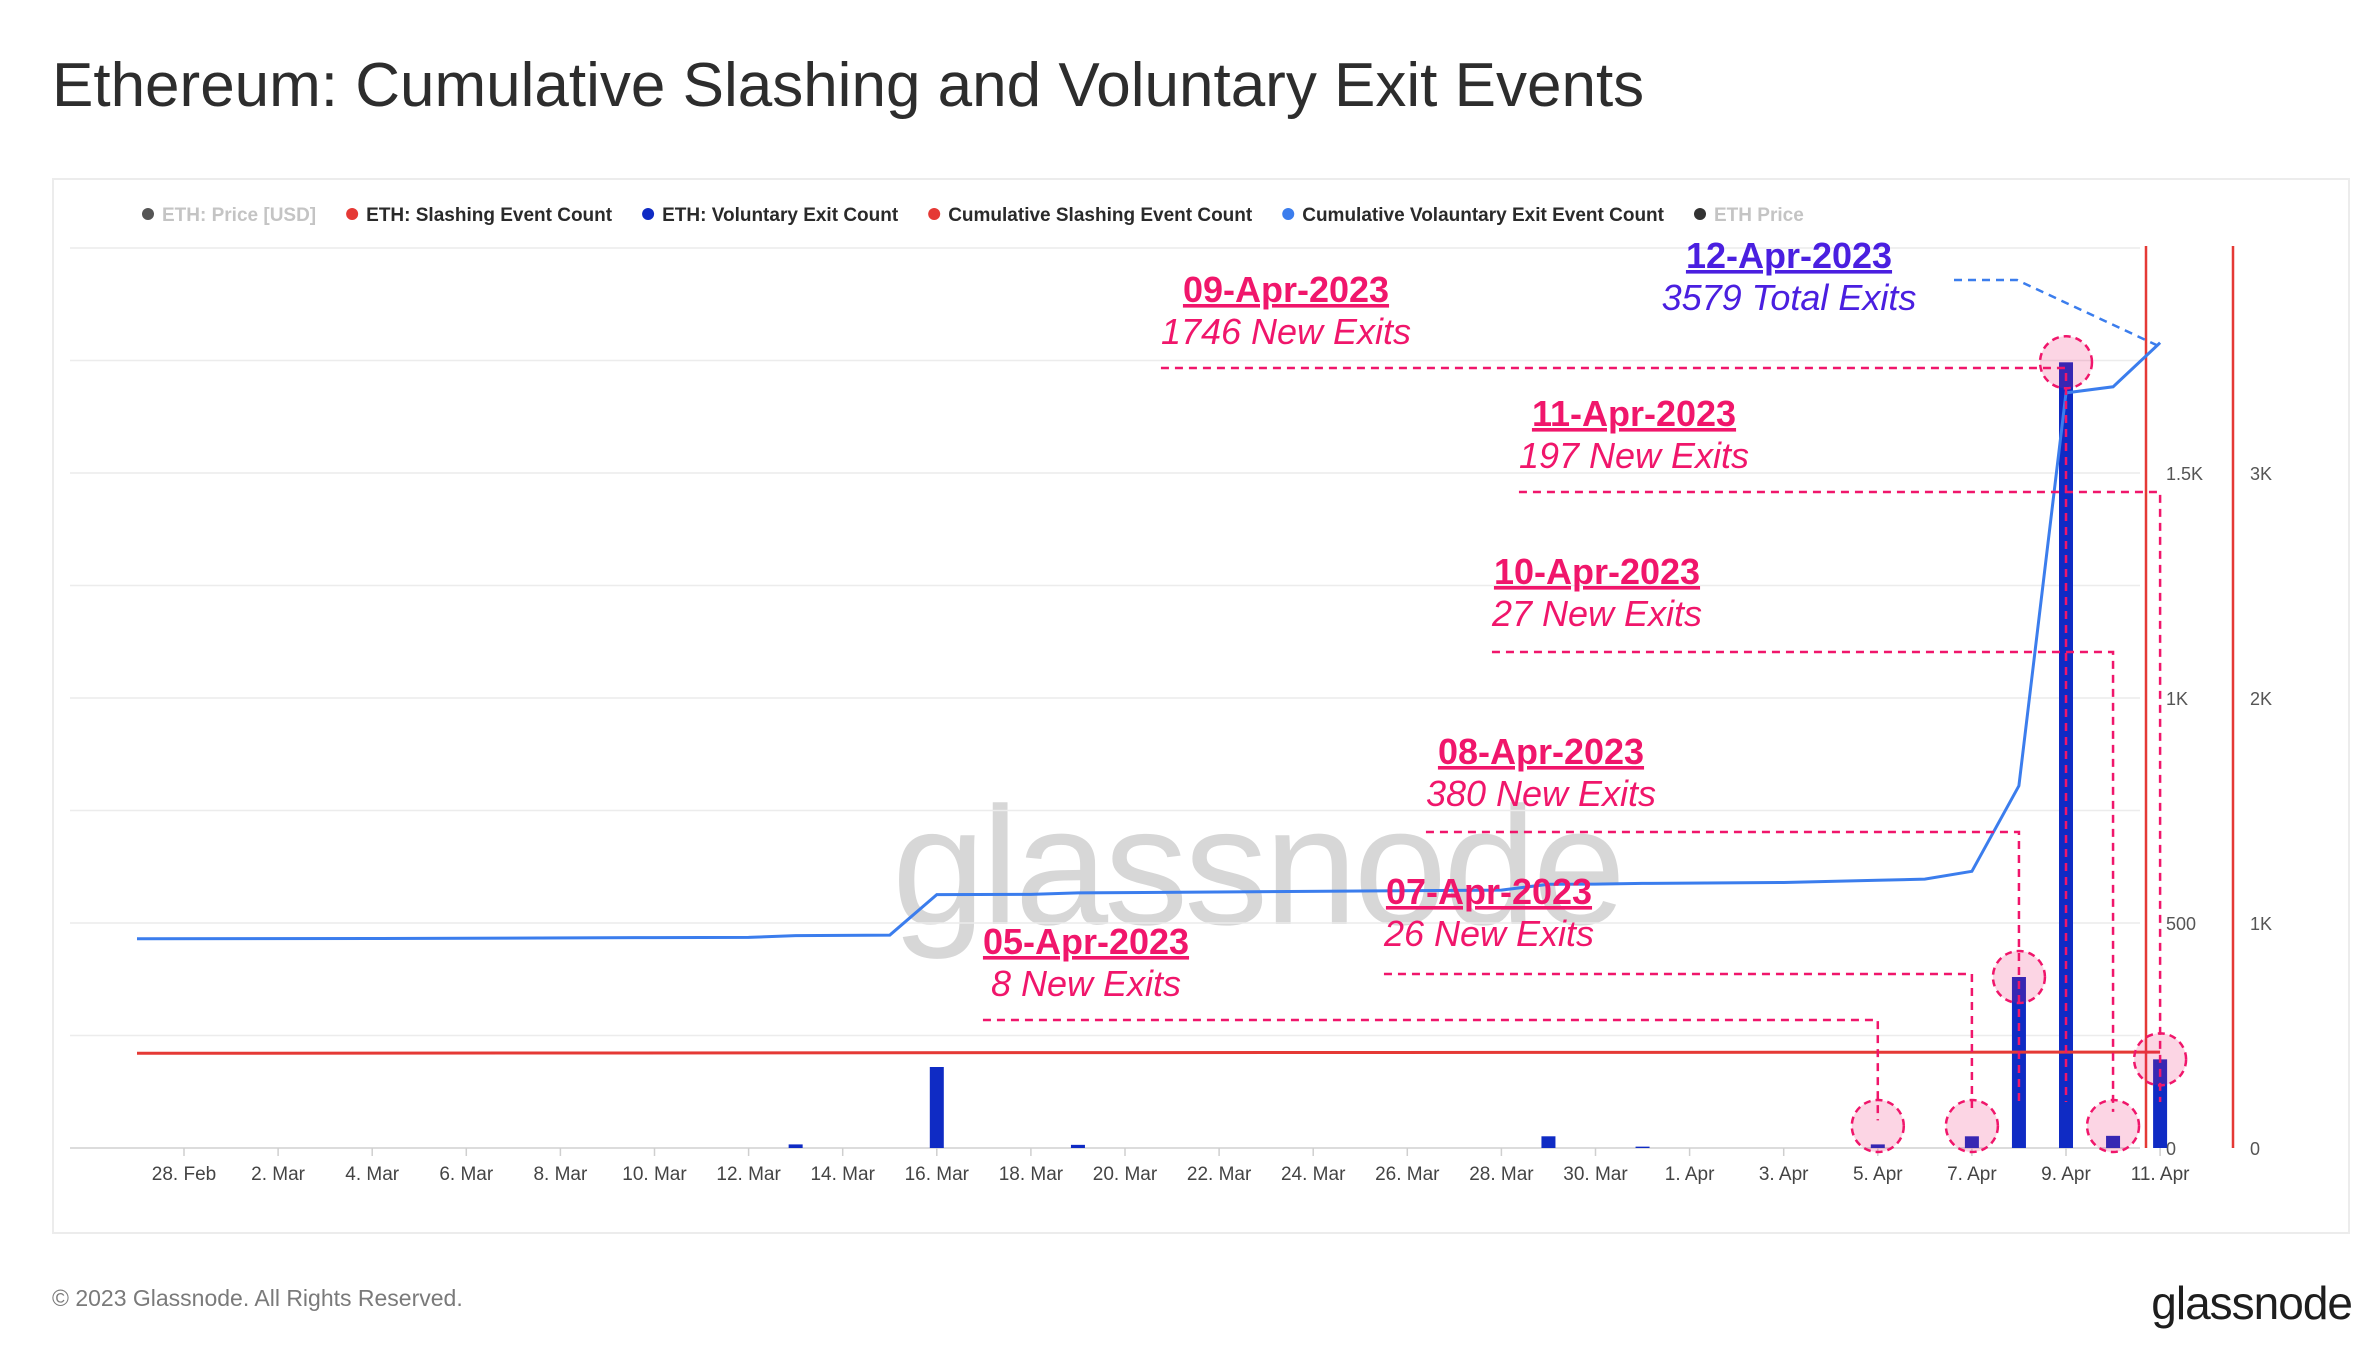 The width and height of the screenshot is (2360, 1359). Describe the element at coordinates (2261, 699) in the screenshot. I see `y-tick-label-outer: 2K` at that location.